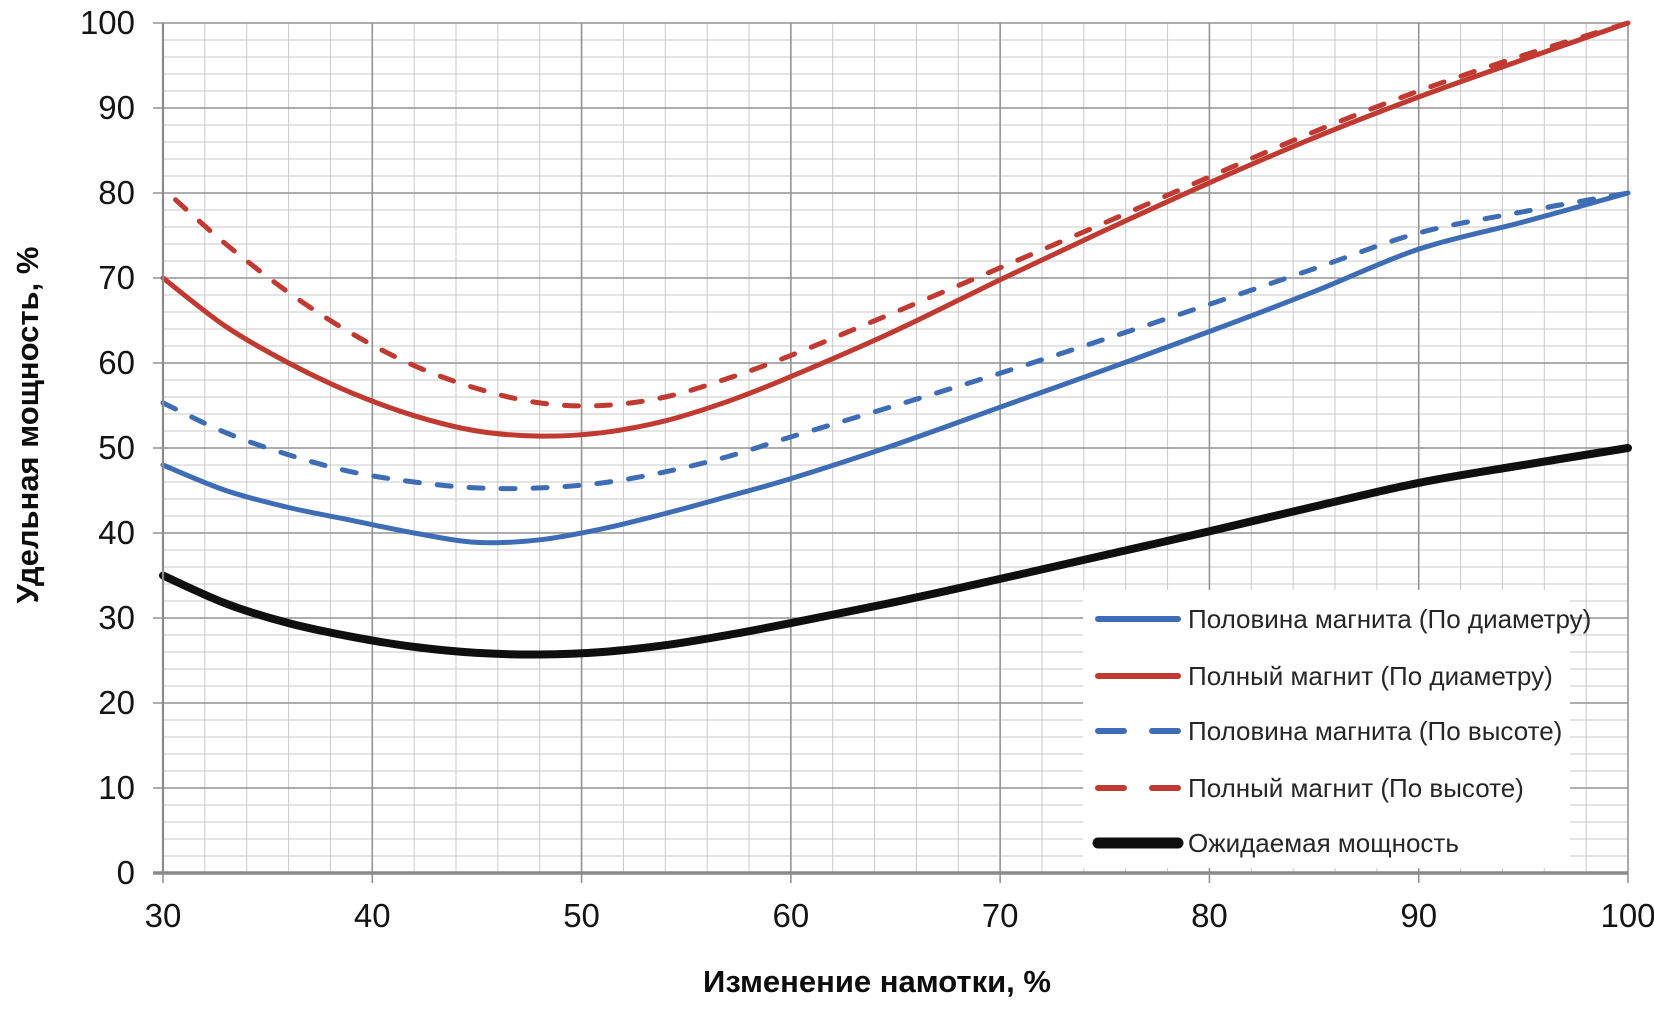  Describe the element at coordinates (1323, 843) in the screenshot. I see `legend-label: Ожидаемая мощность` at that location.